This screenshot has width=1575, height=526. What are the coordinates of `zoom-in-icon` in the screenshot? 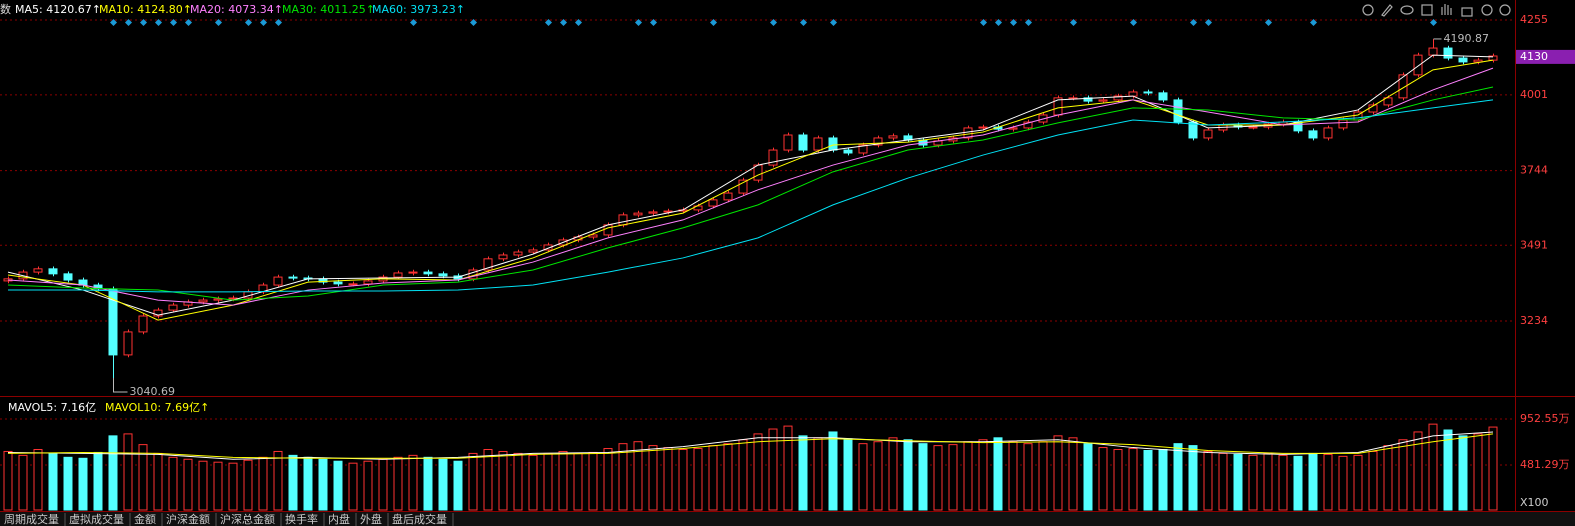 It's located at (1487, 10).